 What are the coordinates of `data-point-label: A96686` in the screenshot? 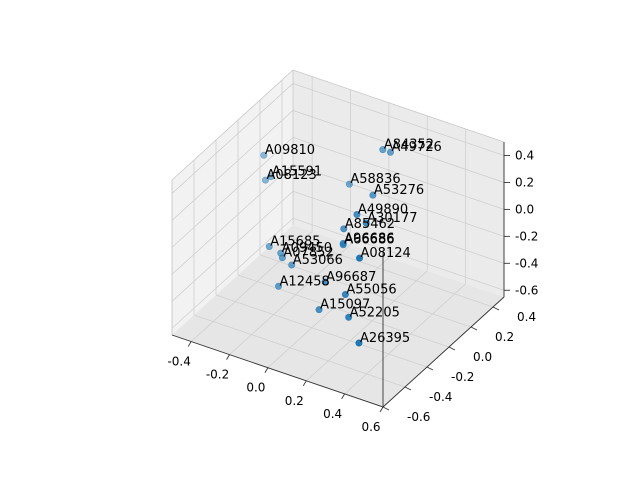 It's located at (369, 238).